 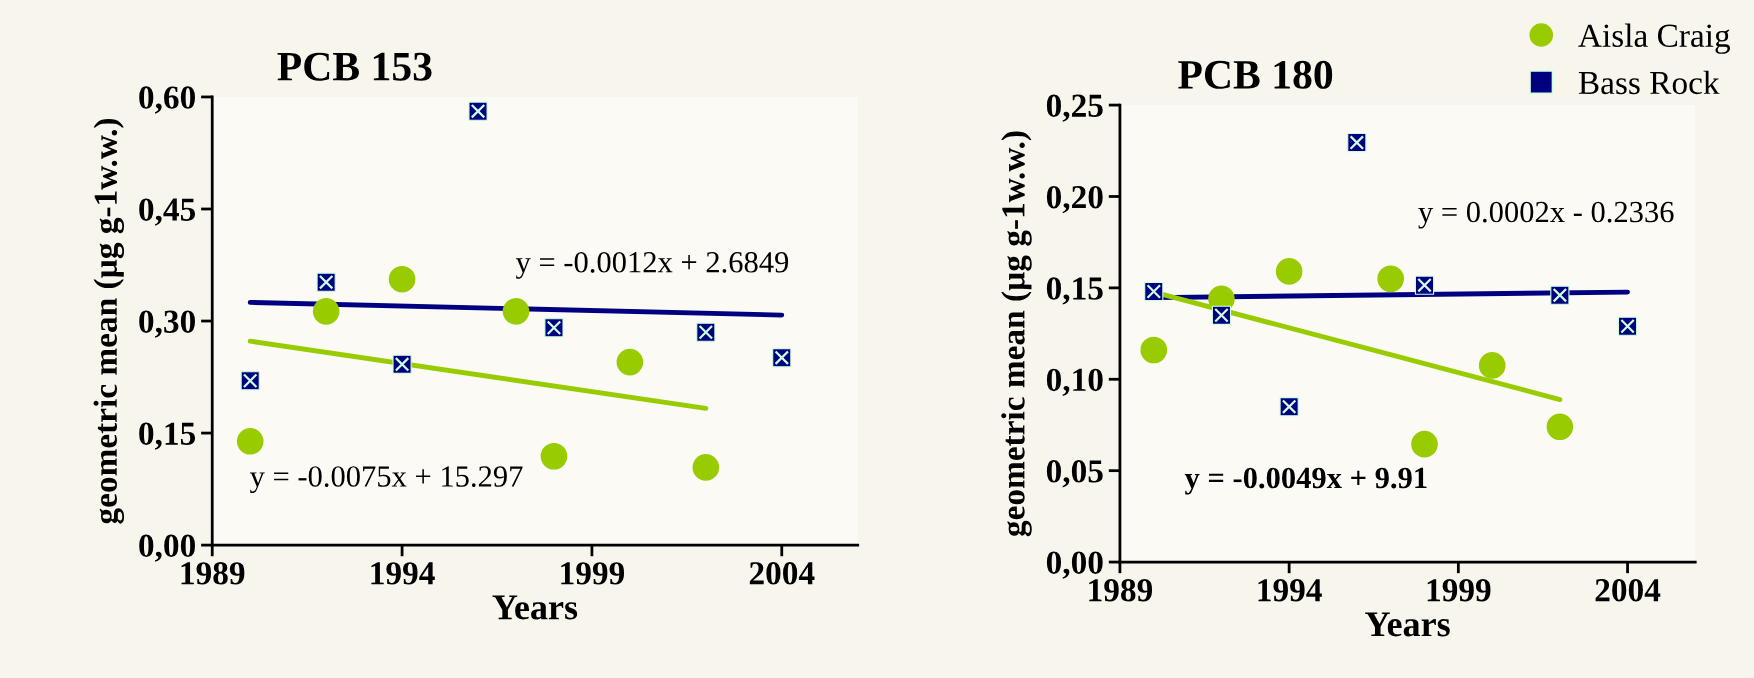 What do you see at coordinates (1654, 38) in the screenshot?
I see `legend-label: Aisla Craig` at bounding box center [1654, 38].